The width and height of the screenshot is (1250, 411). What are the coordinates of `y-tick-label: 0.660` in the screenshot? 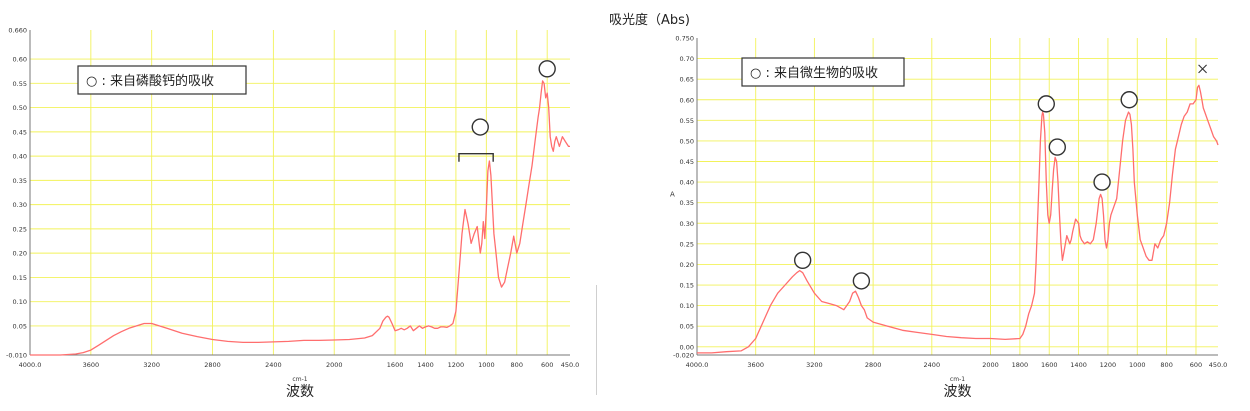 It's located at (17, 31).